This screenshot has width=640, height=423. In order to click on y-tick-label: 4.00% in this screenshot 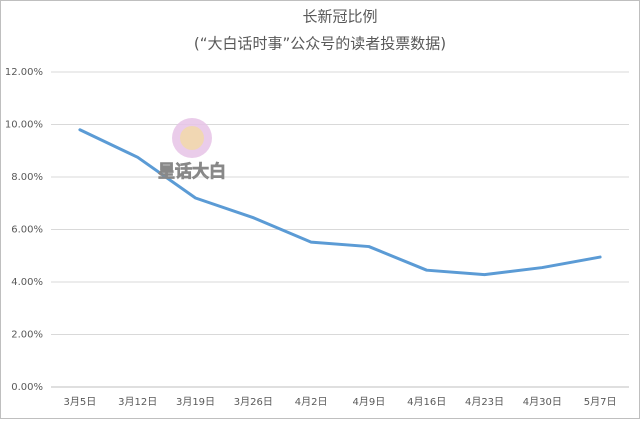, I will do `click(27, 282)`.